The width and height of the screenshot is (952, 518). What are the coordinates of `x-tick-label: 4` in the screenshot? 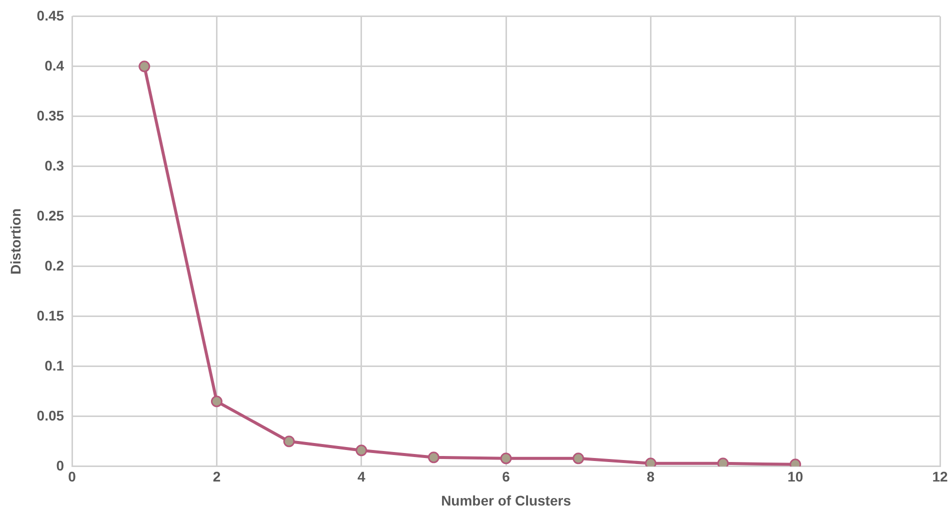 It's located at (361, 476).